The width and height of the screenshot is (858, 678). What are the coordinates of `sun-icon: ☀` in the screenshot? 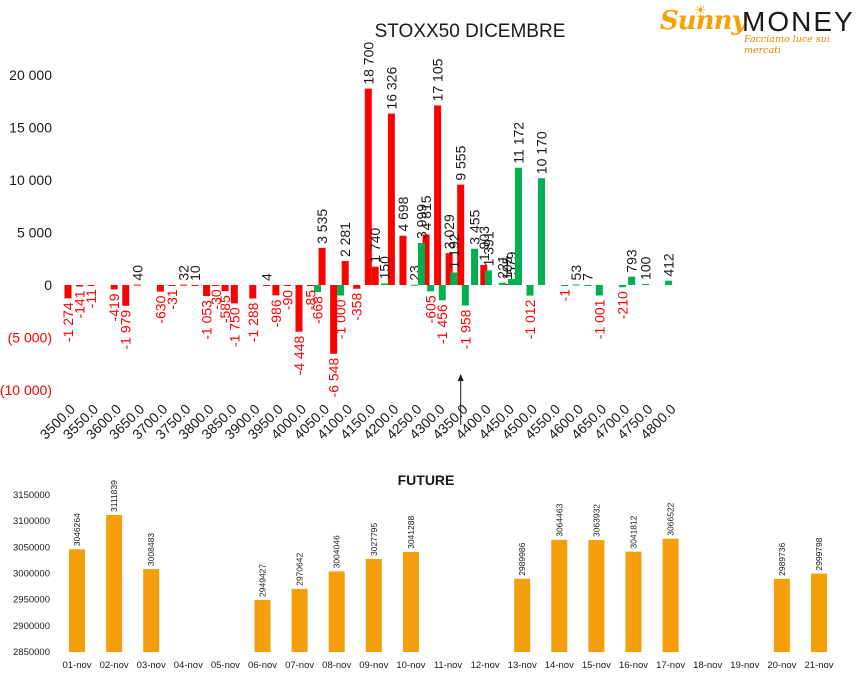 It's located at (700, 10).